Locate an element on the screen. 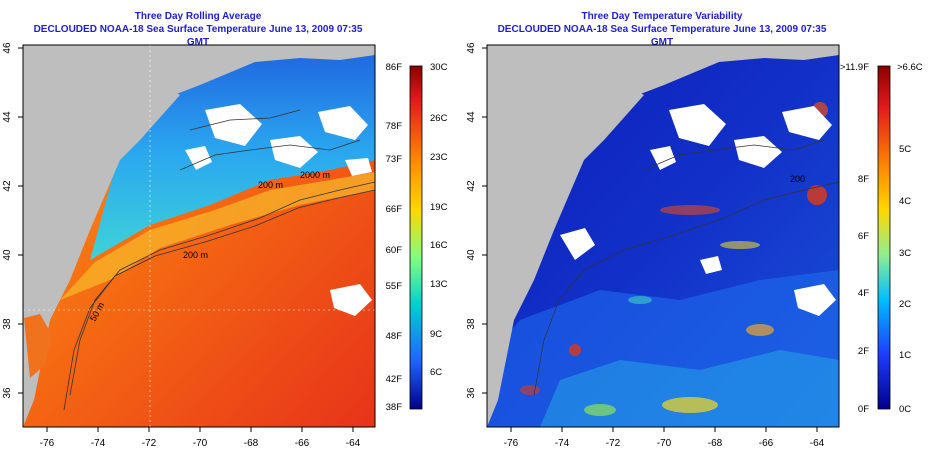 The image size is (950, 475). left-f-label: 73F is located at coordinates (394, 159).